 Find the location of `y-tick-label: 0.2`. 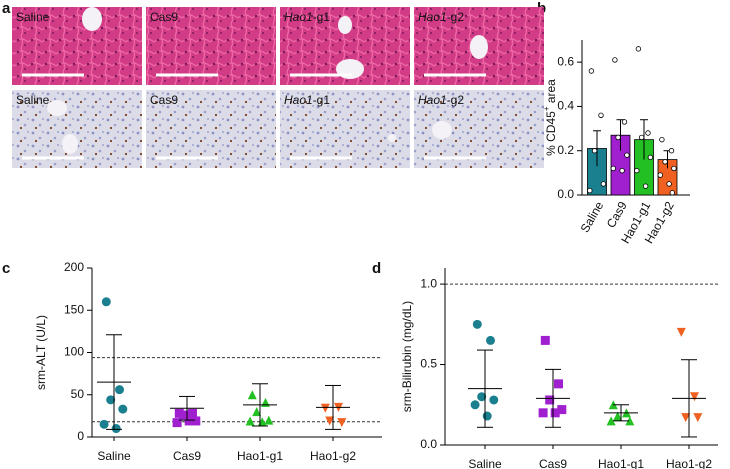

y-tick-label: 0.2 is located at coordinates (565, 150).